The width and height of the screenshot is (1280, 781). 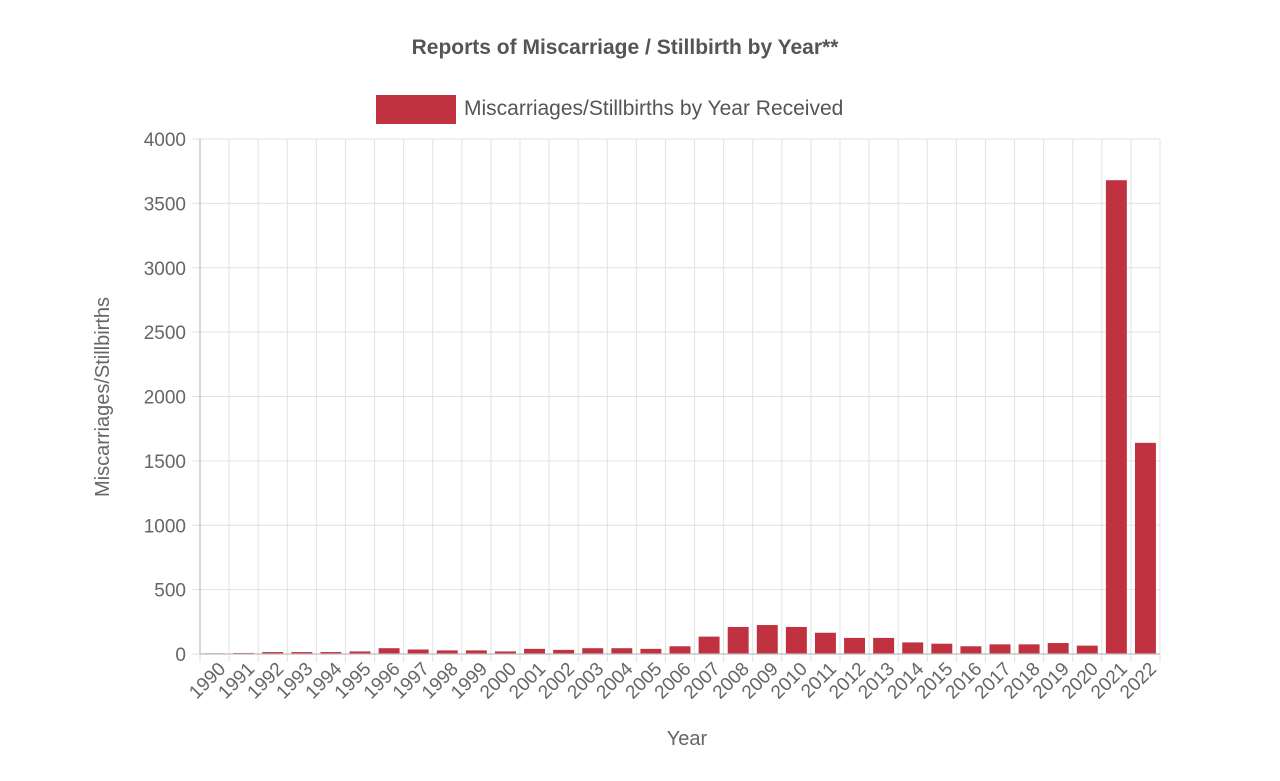 I want to click on bar-2020, so click(x=1087, y=649).